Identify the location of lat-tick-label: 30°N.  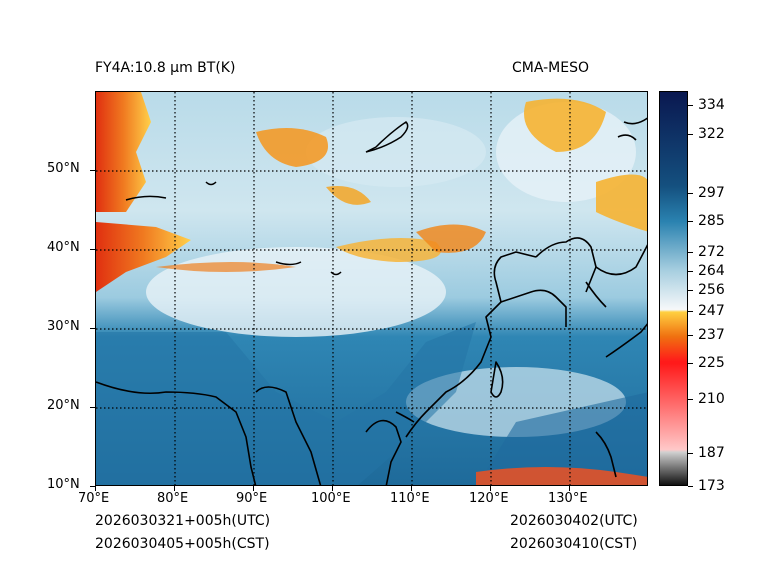
(63, 326).